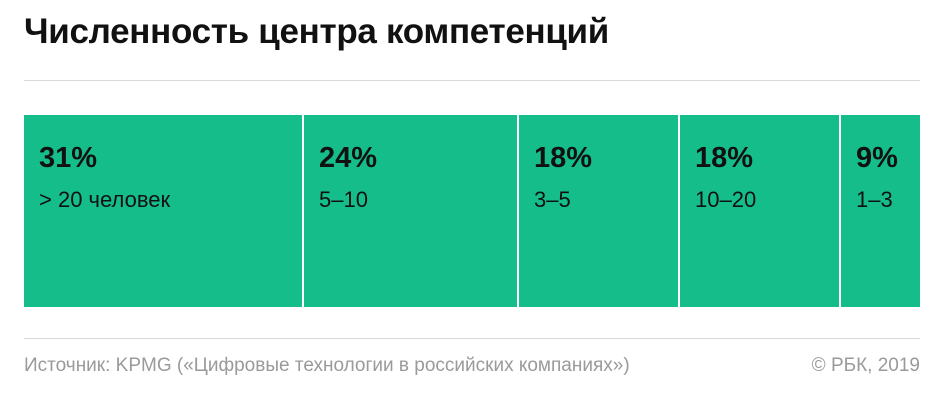 This screenshot has width=945, height=400. What do you see at coordinates (865, 365) in the screenshot?
I see `copyright-note: © РБК, 2019` at bounding box center [865, 365].